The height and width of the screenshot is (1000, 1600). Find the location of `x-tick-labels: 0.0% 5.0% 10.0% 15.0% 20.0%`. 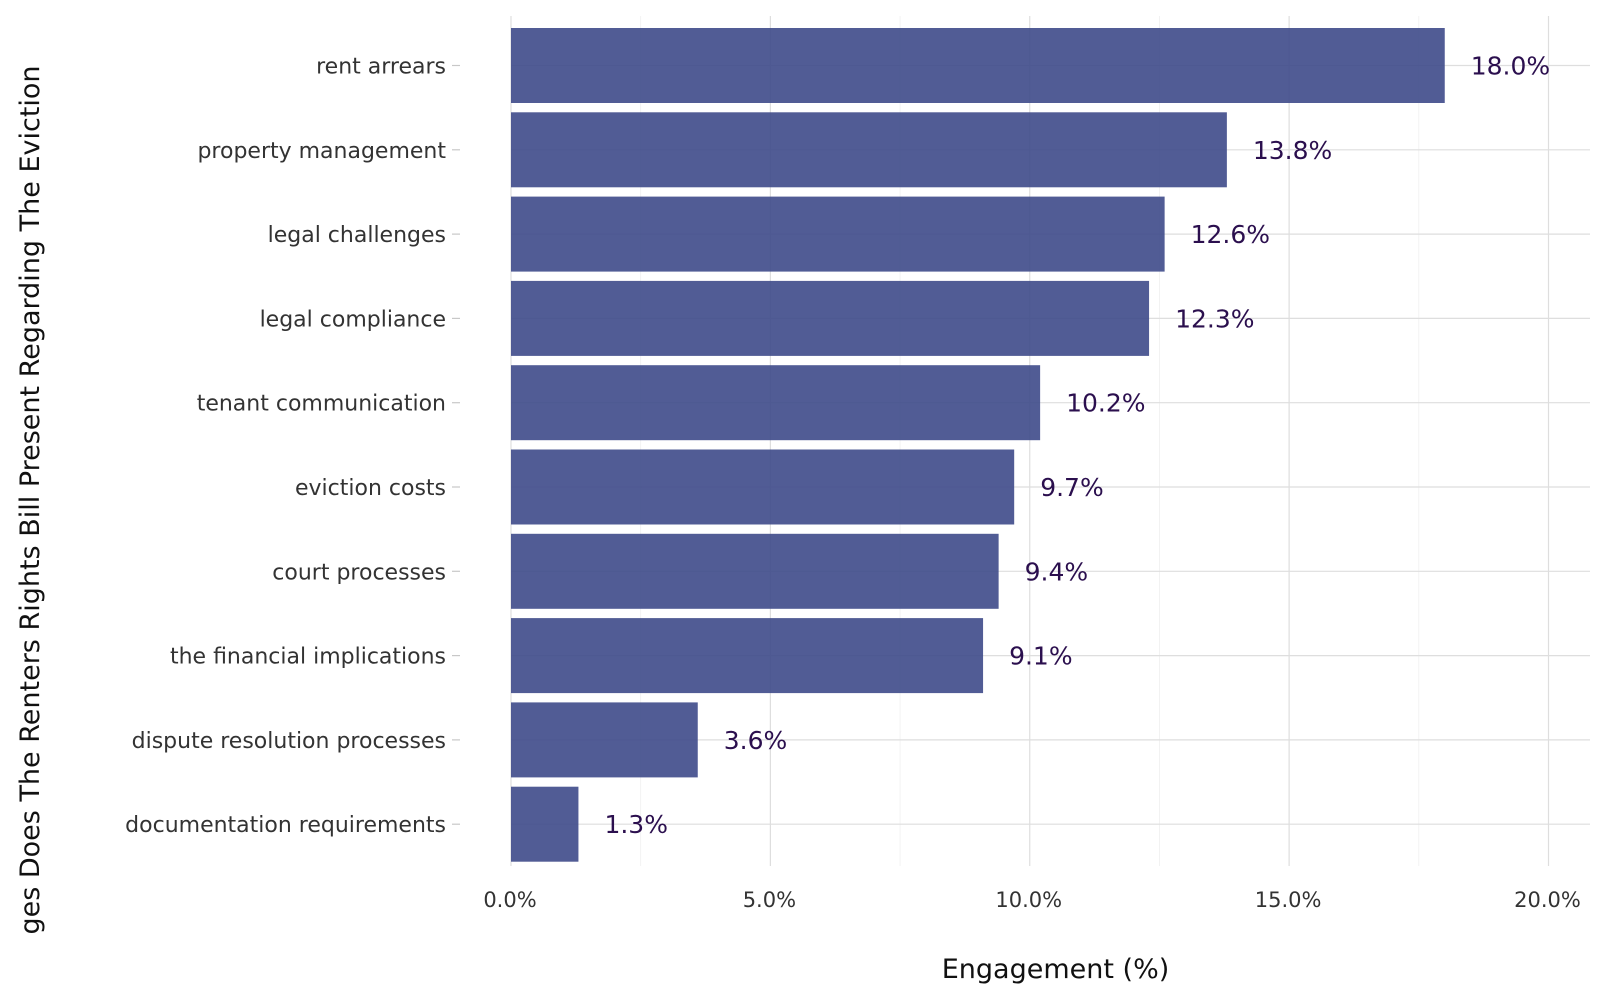

x-tick-labels: 0.0% 5.0% 10.0% 15.0% 20.0% is located at coordinates (1032, 900).